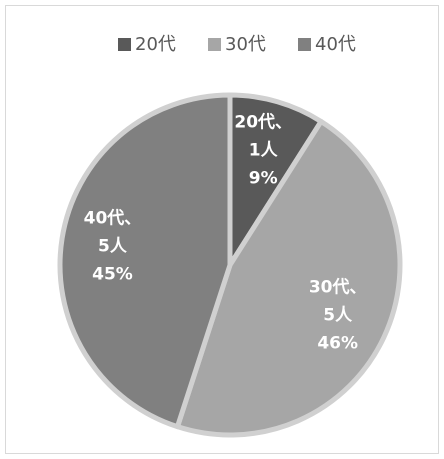 Image resolution: width=444 pixels, height=459 pixels. What do you see at coordinates (263, 179) in the screenshot?
I see `data-label-value: 9%` at bounding box center [263, 179].